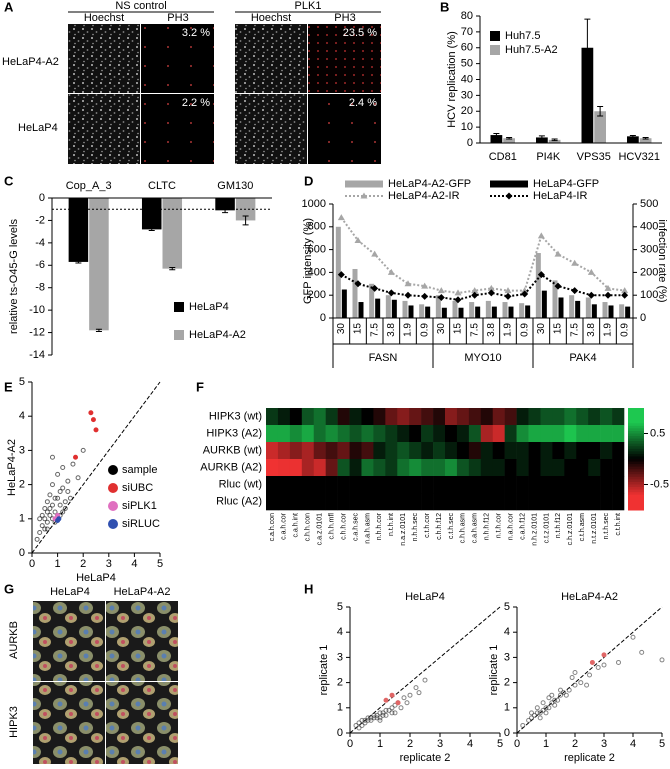 This screenshot has height=769, width=670. I want to click on y-tick-label: 30, so click(467, 95).